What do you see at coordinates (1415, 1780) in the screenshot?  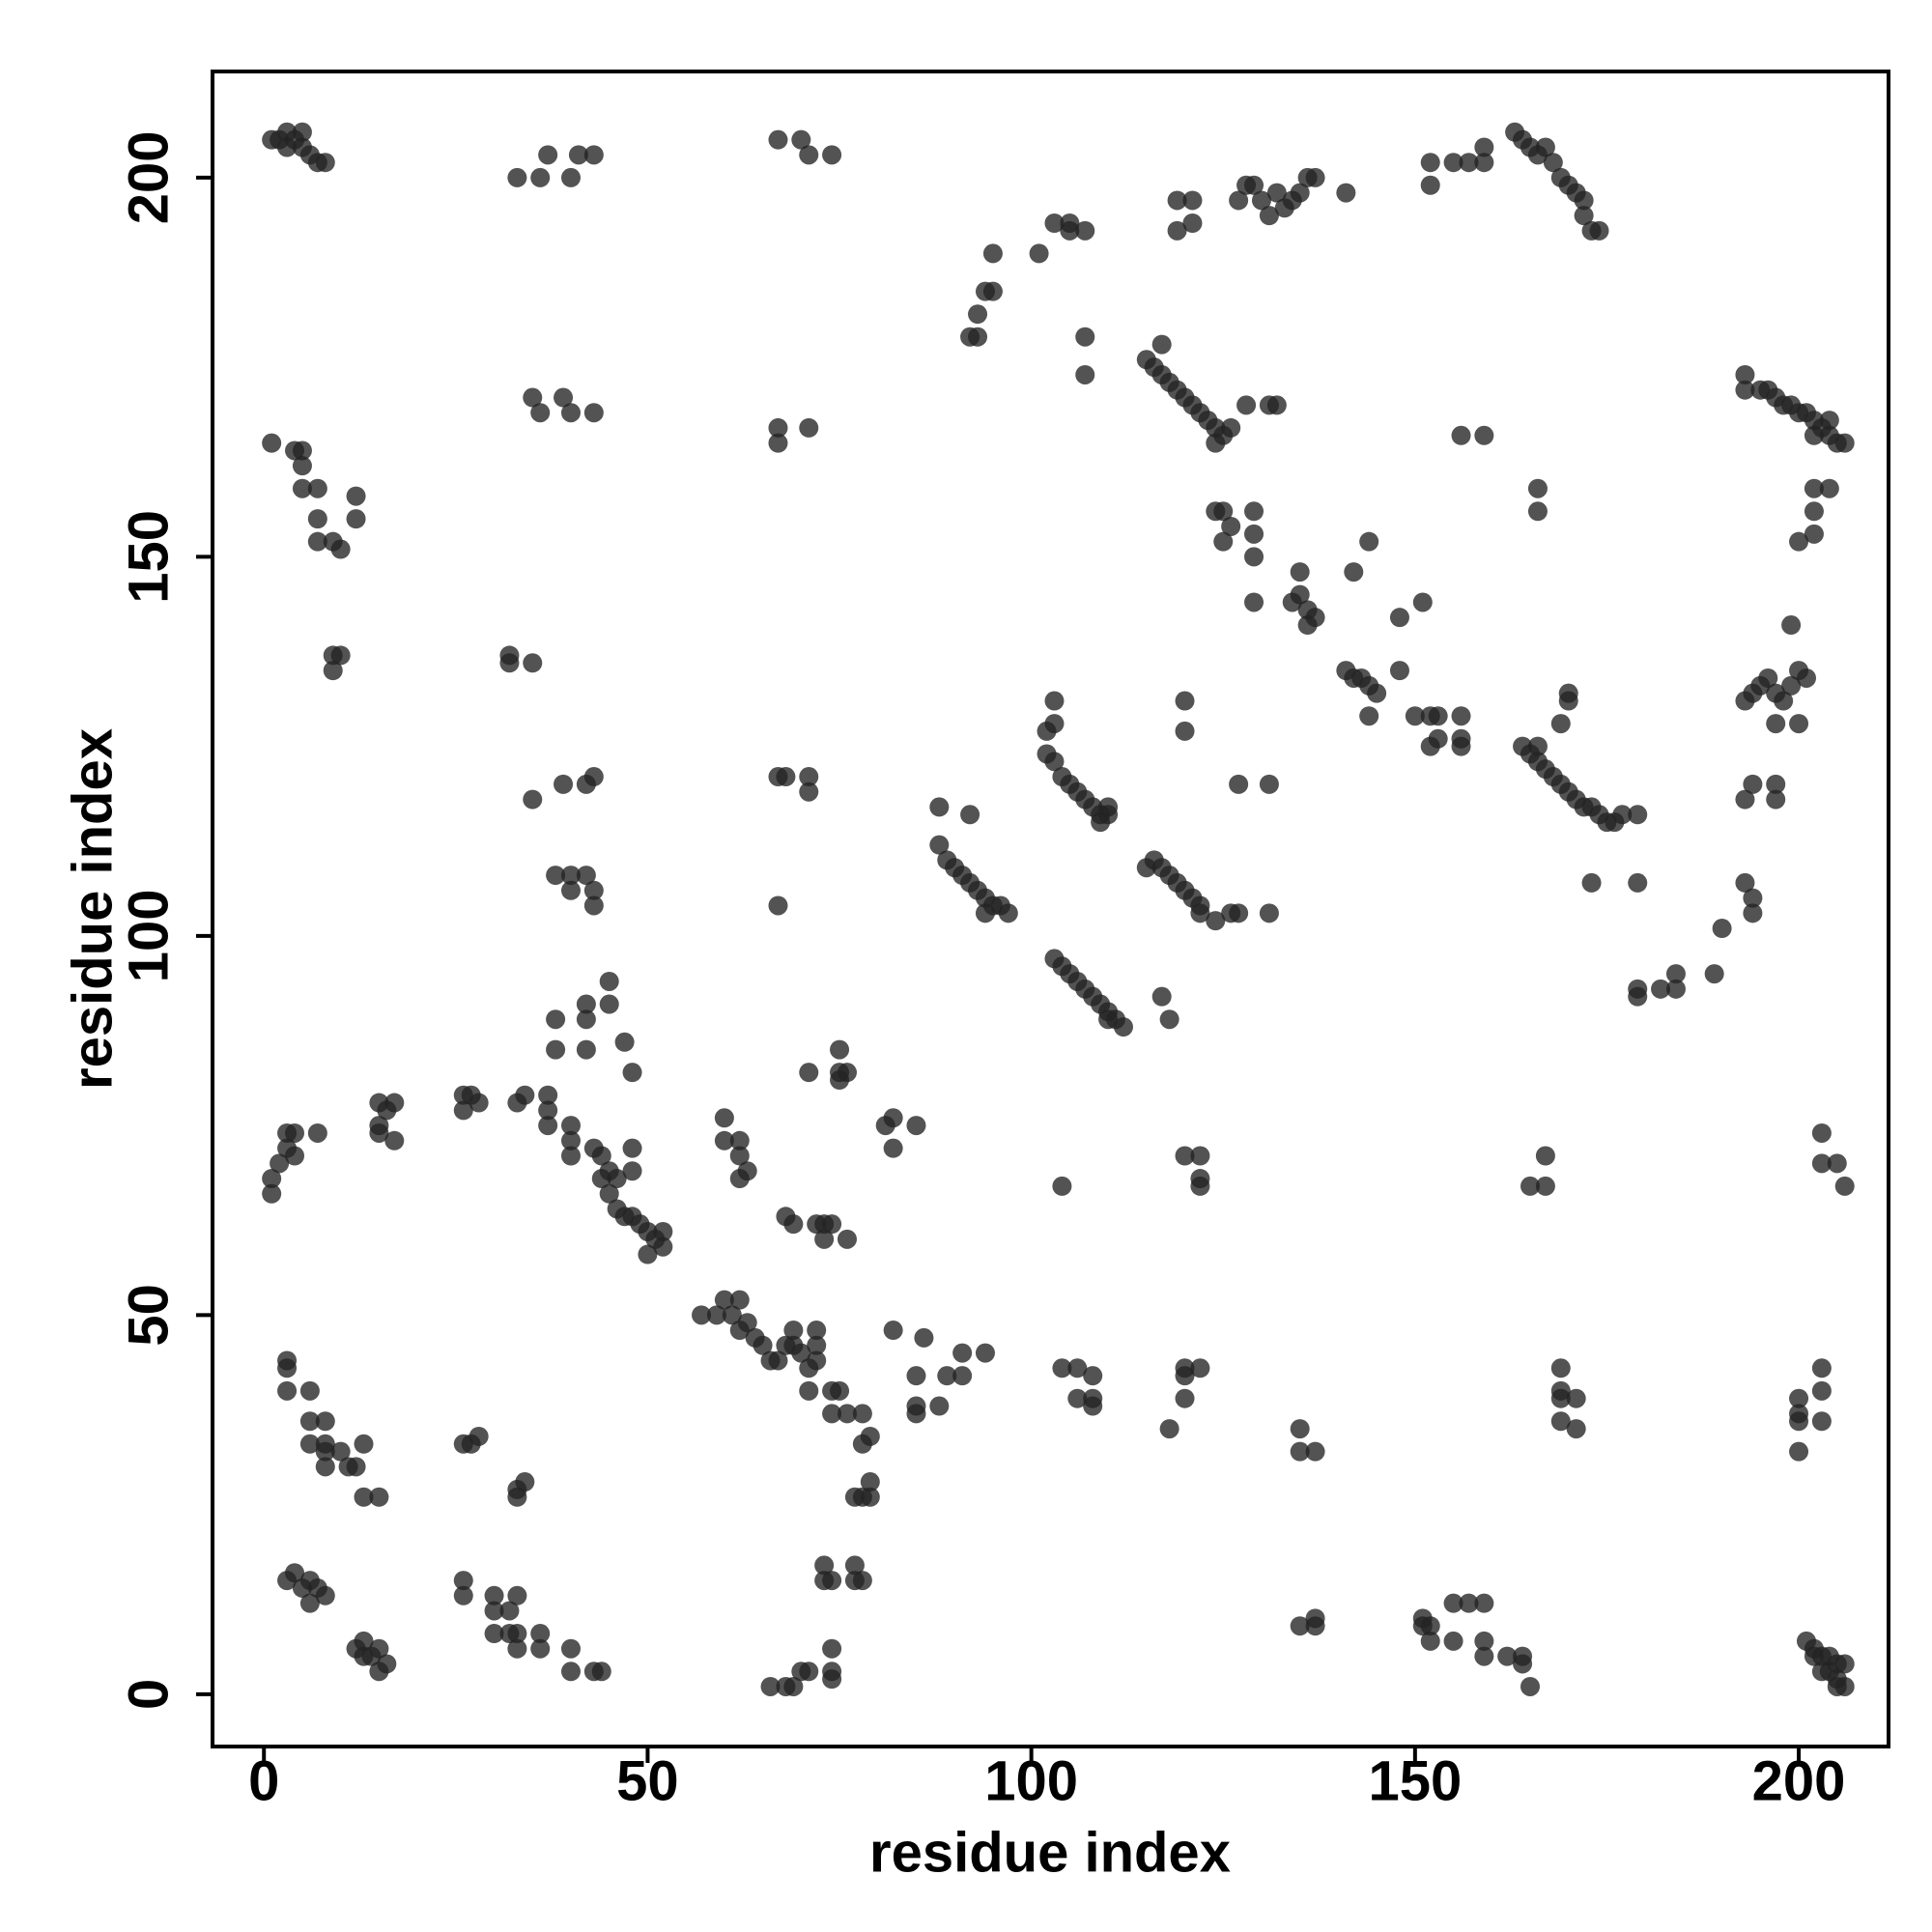 I see `x-tick-label: 150` at bounding box center [1415, 1780].